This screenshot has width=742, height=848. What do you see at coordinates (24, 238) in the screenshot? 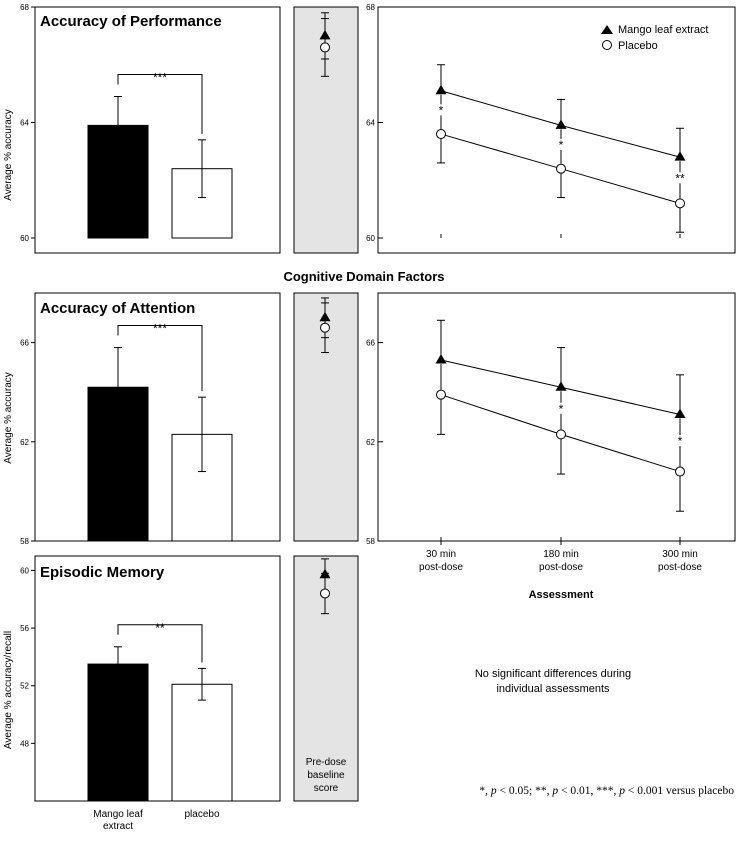
I see `performance-ytick-label-60: 60` at bounding box center [24, 238].